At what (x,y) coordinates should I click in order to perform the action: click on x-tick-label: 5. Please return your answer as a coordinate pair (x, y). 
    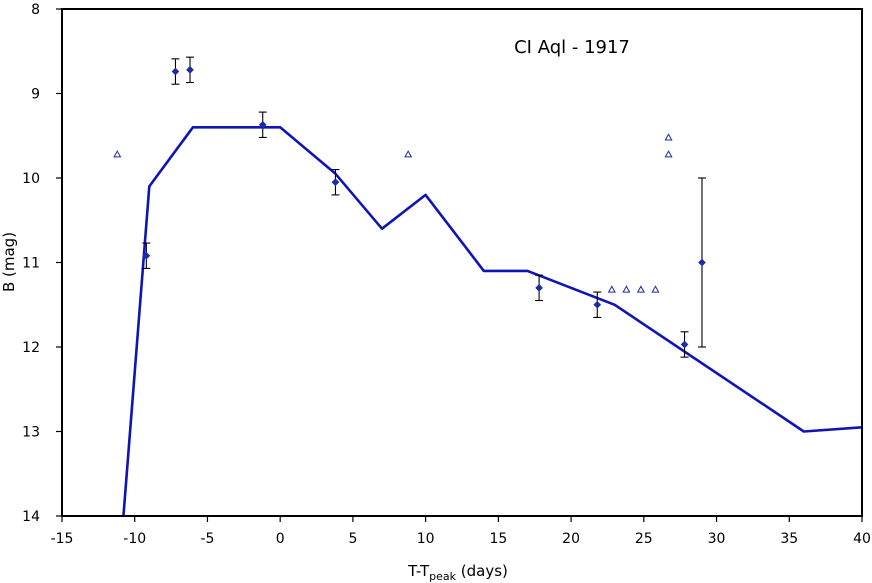
    Looking at the image, I should click on (352, 539).